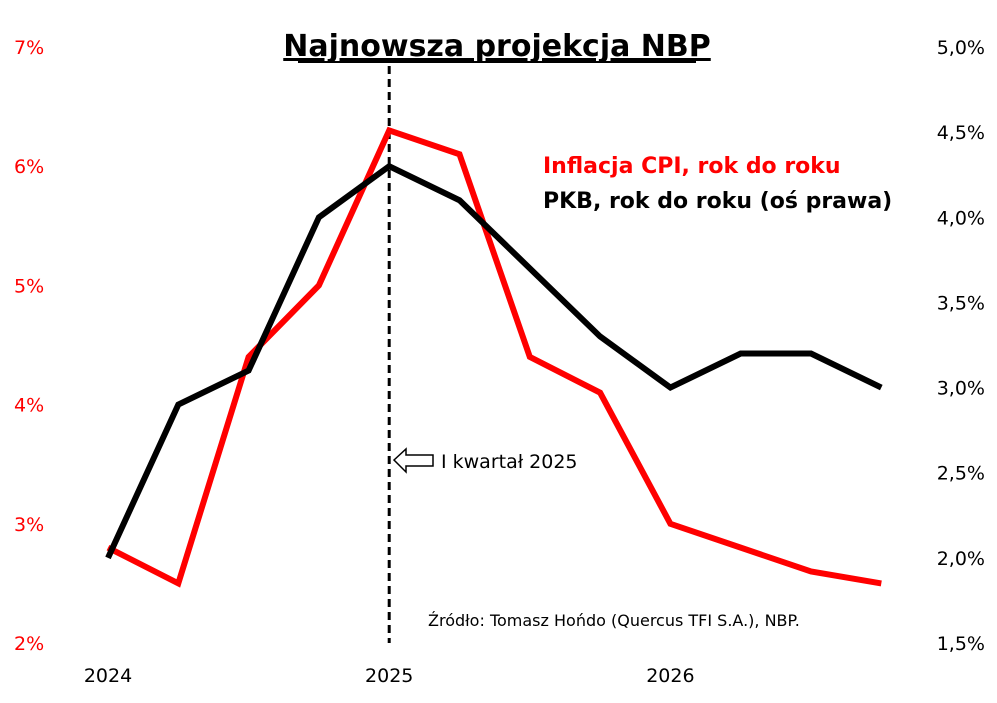  What do you see at coordinates (961, 218) in the screenshot?
I see `right-tick-label: 4,0%` at bounding box center [961, 218].